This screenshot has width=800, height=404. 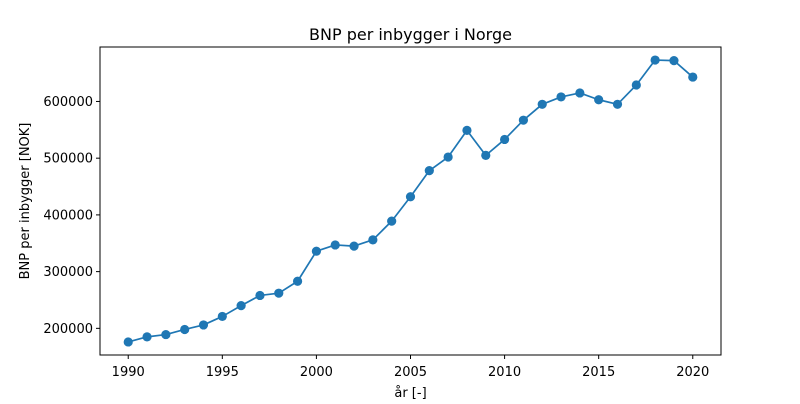 I want to click on y-tick-label: 600000, so click(x=68, y=102).